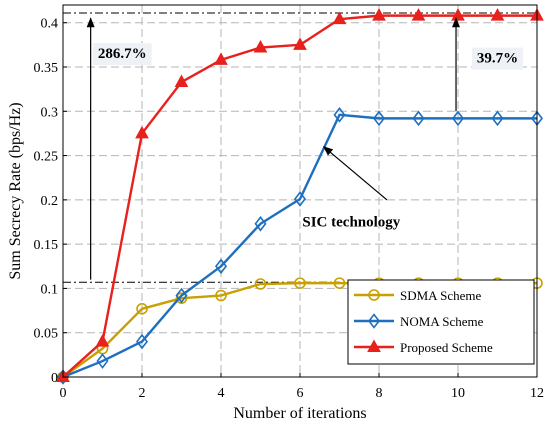  What do you see at coordinates (54, 378) in the screenshot?
I see `y-tick-label: 0` at bounding box center [54, 378].